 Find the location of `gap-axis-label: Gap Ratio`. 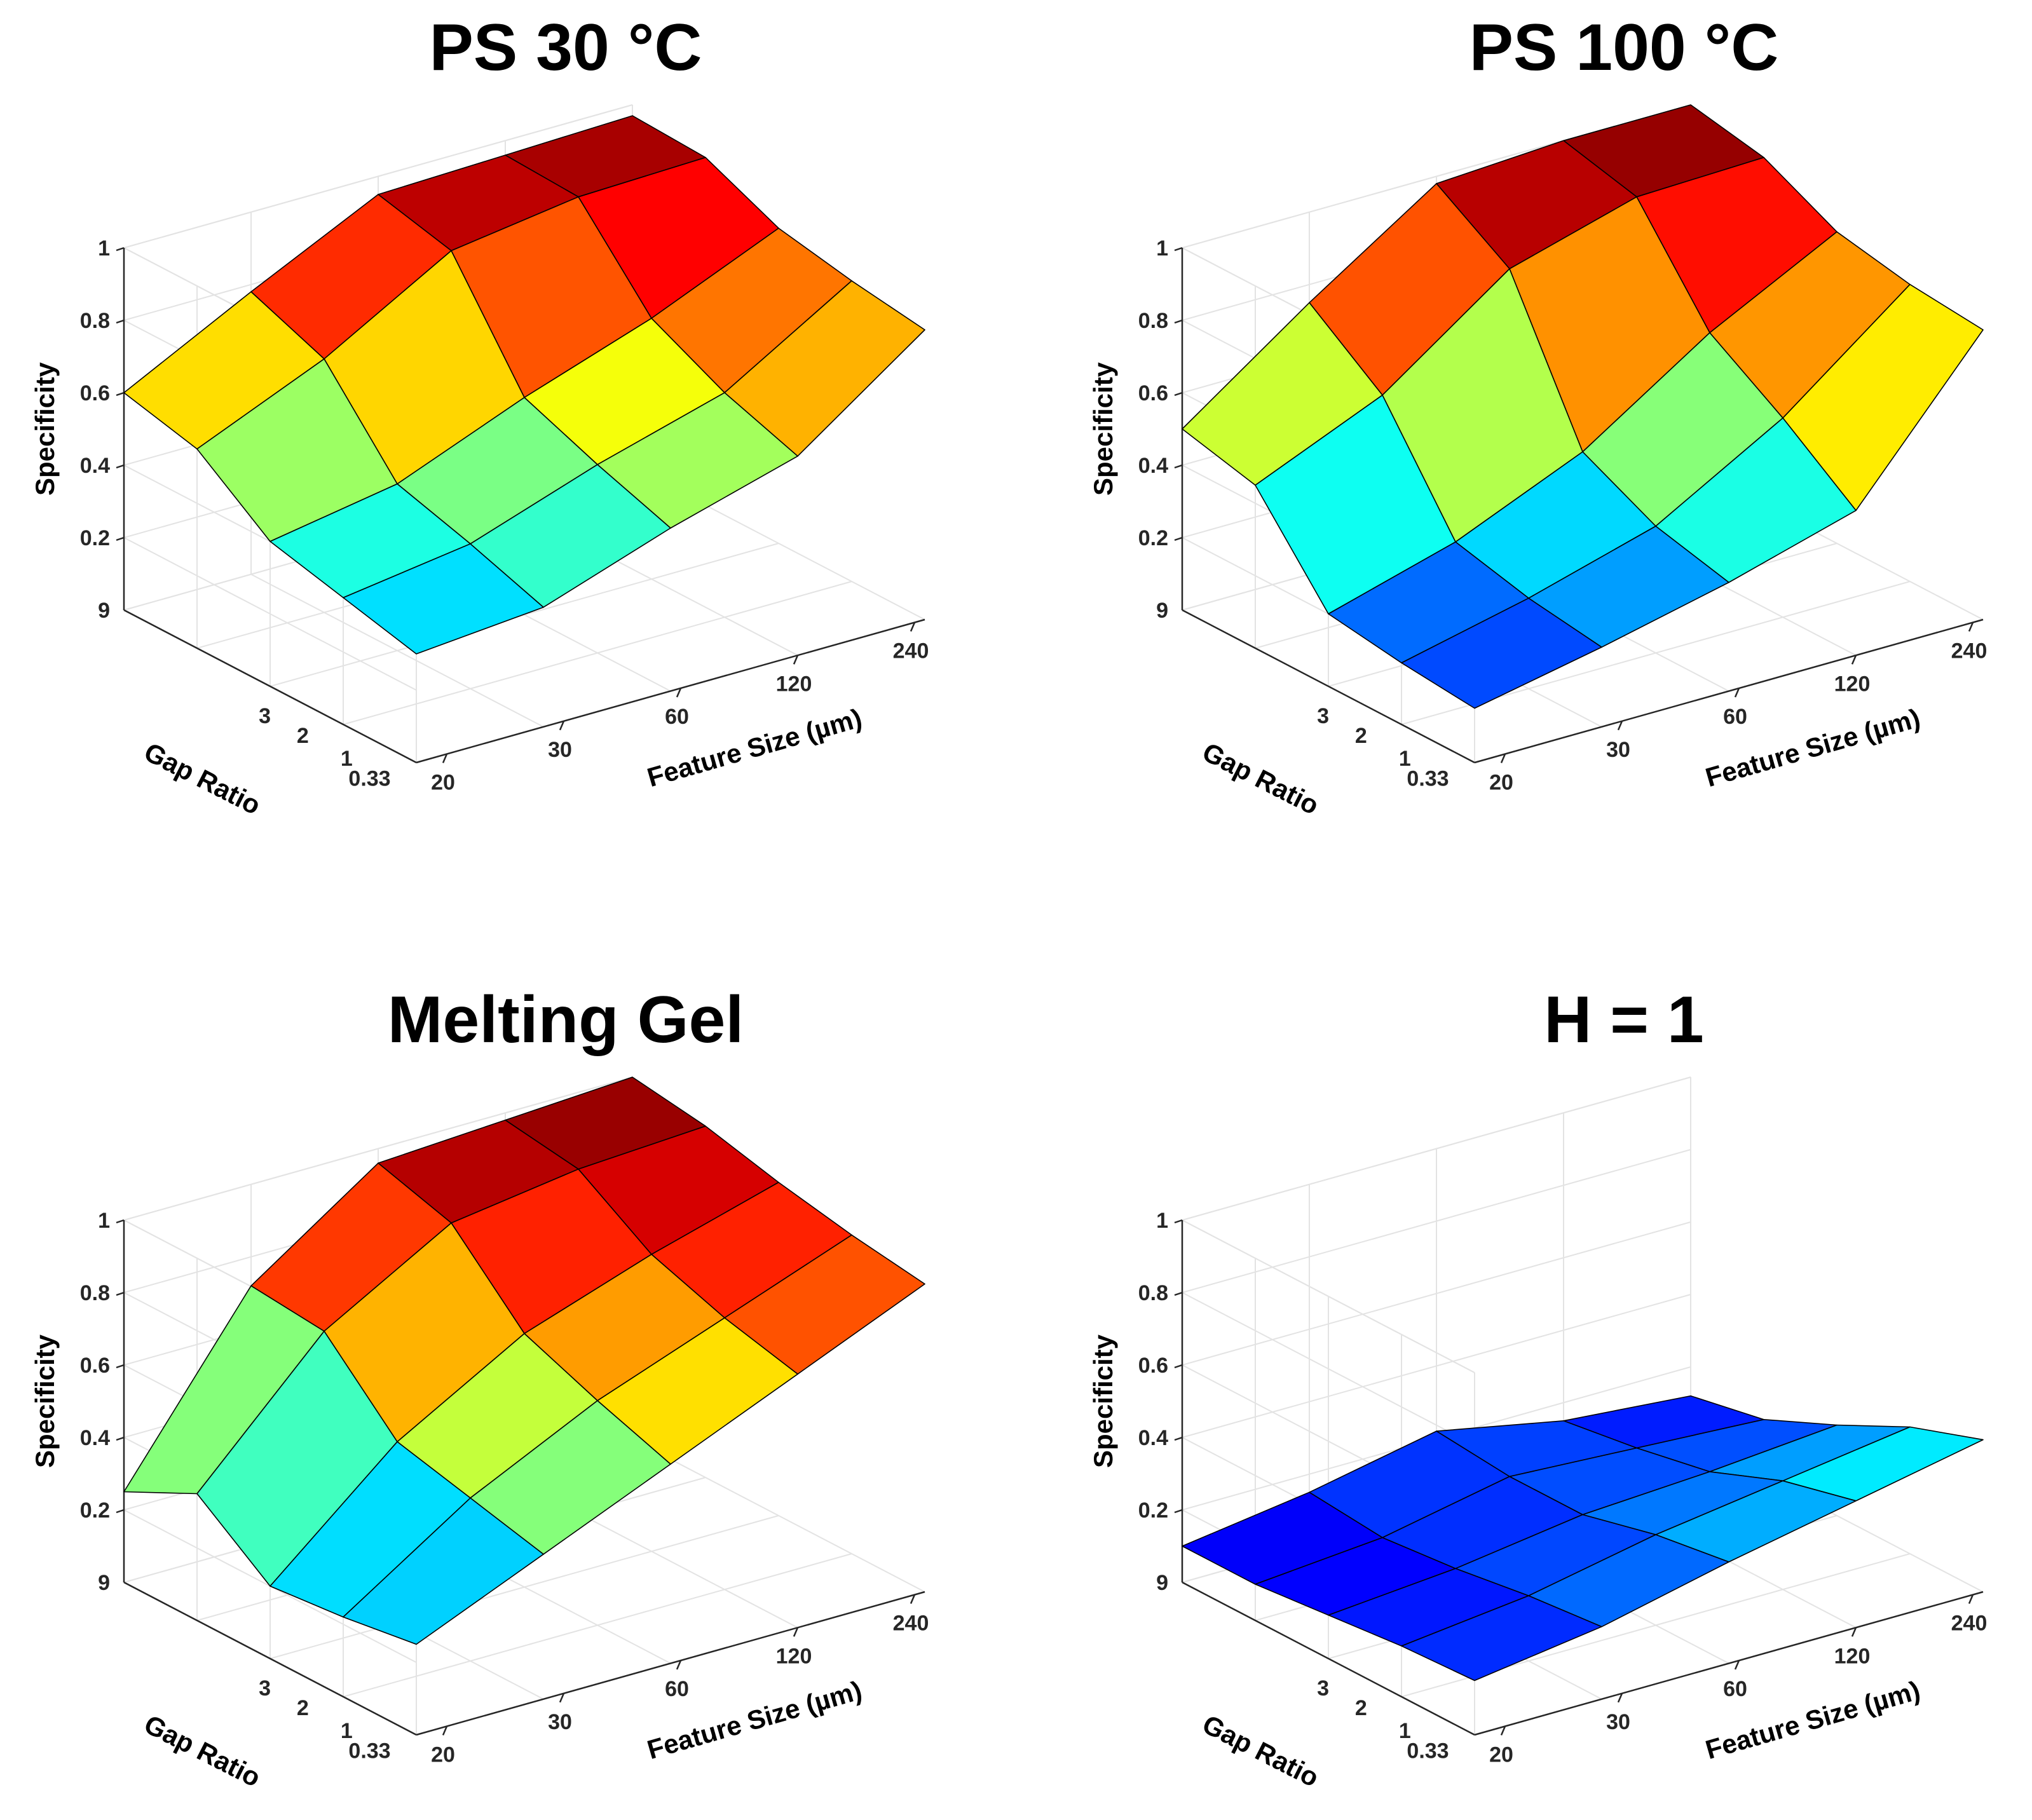

gap-axis-label: Gap Ratio is located at coordinates (203, 778).